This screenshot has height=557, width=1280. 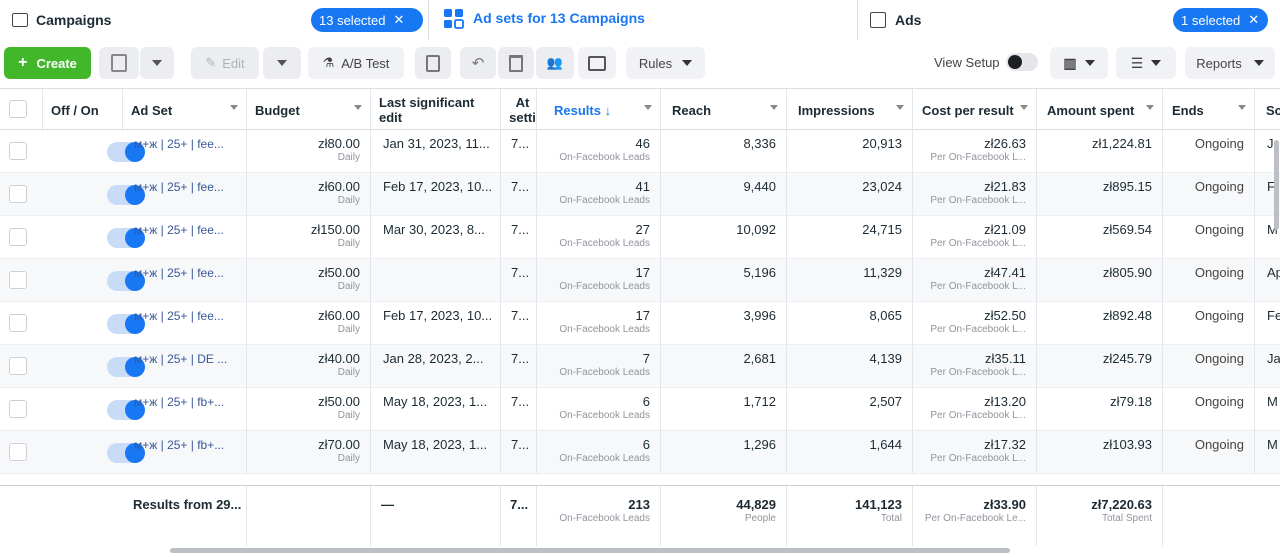 What do you see at coordinates (724, 516) in the screenshot?
I see `footer-reach-cell: 44,829 People` at bounding box center [724, 516].